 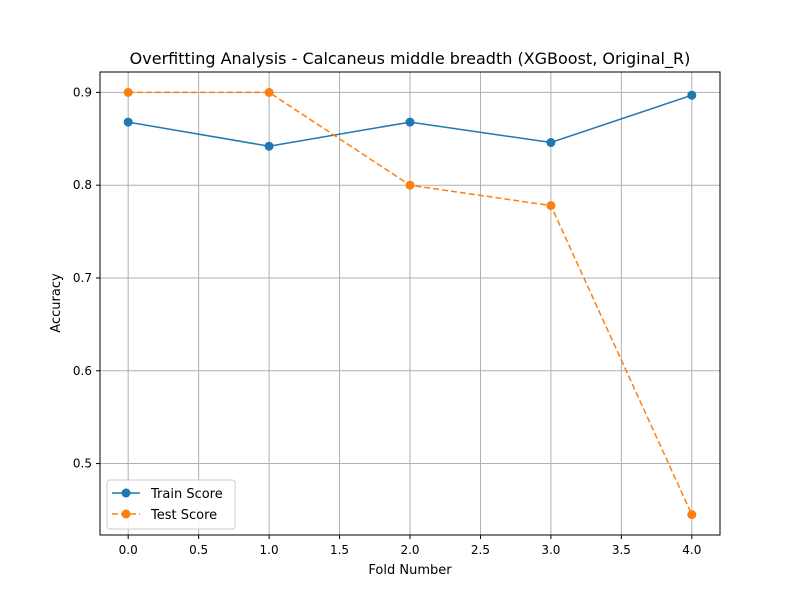 What do you see at coordinates (186, 494) in the screenshot?
I see `legend-label: Train Score` at bounding box center [186, 494].